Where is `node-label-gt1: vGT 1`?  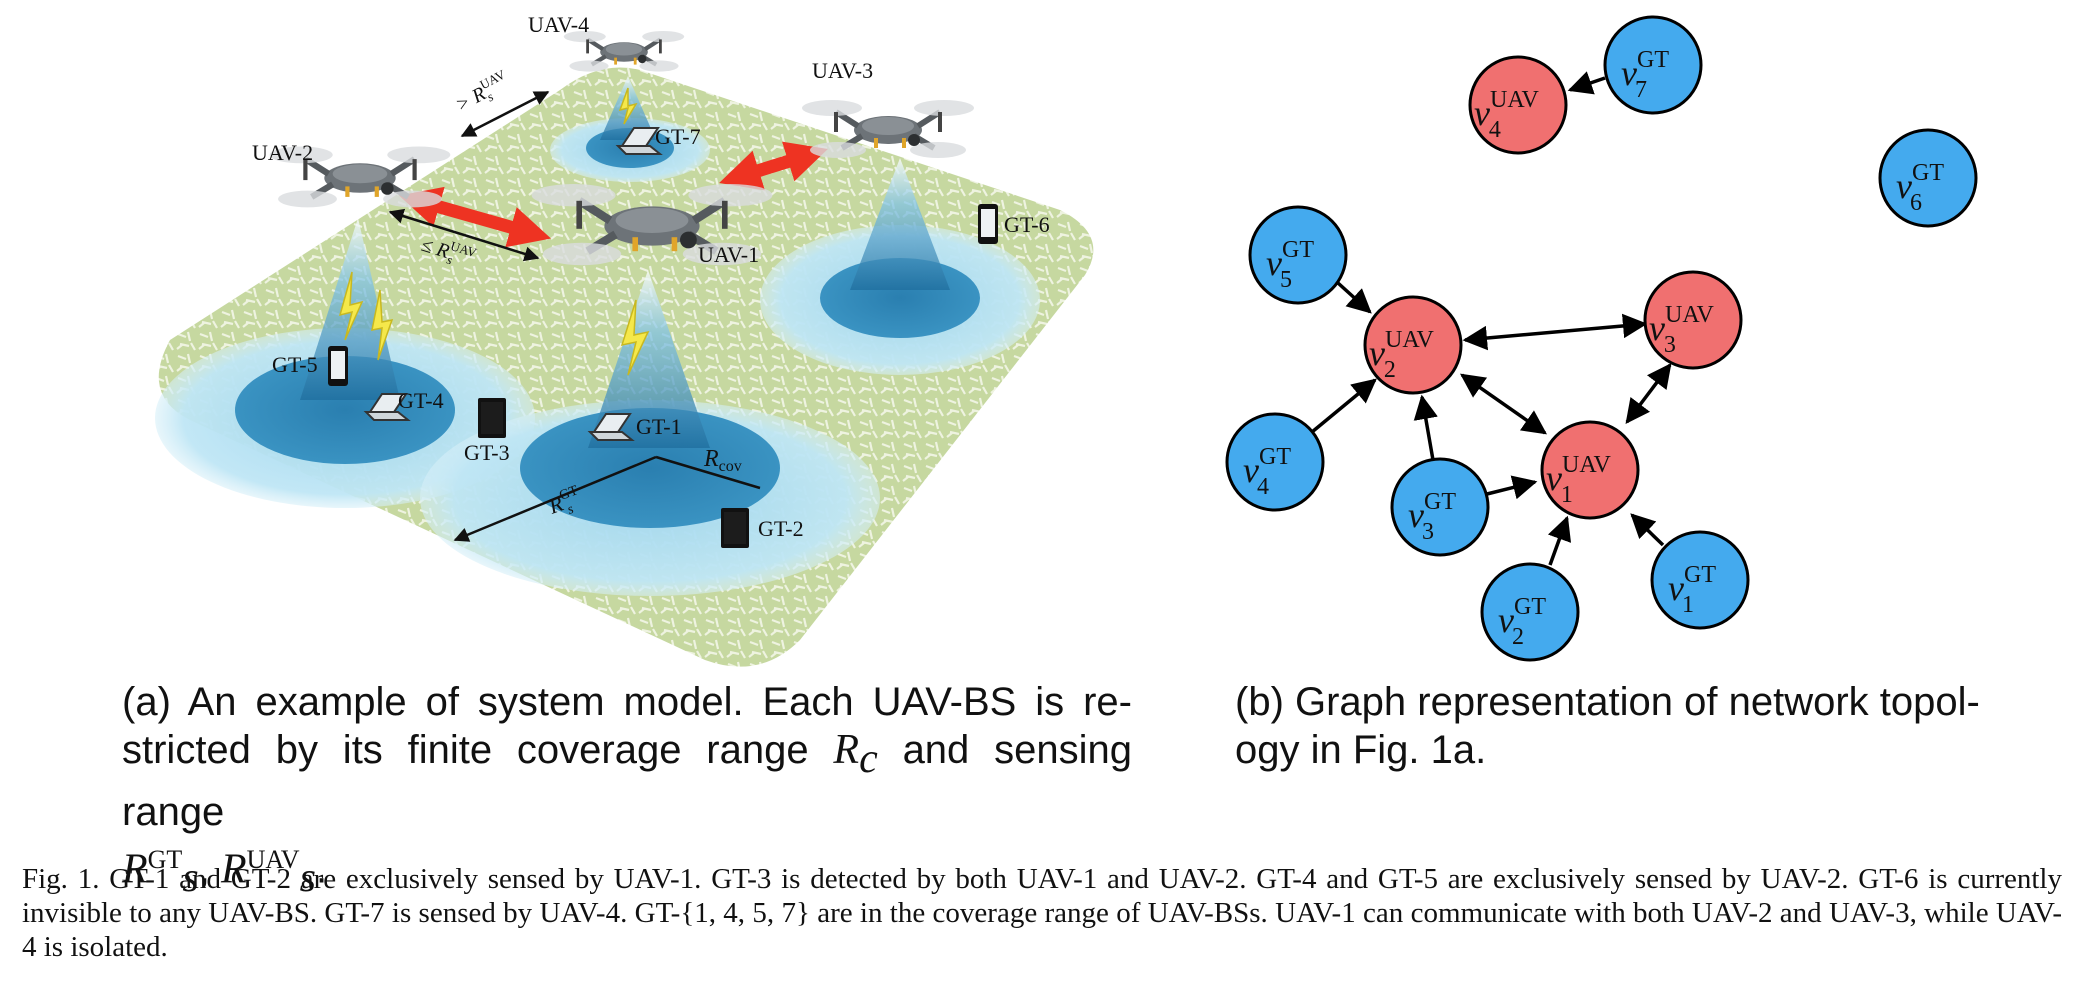
node-label-gt1: vGT 1 is located at coordinates (1692, 590).